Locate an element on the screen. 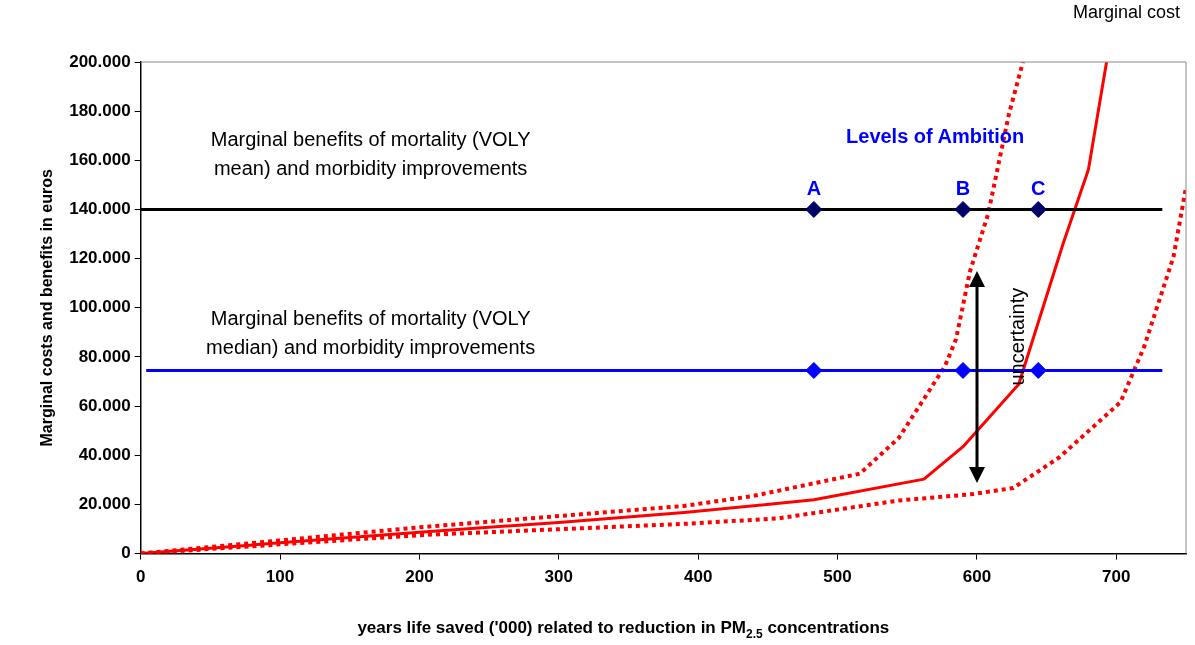  x-tick-label: 600 is located at coordinates (977, 577).